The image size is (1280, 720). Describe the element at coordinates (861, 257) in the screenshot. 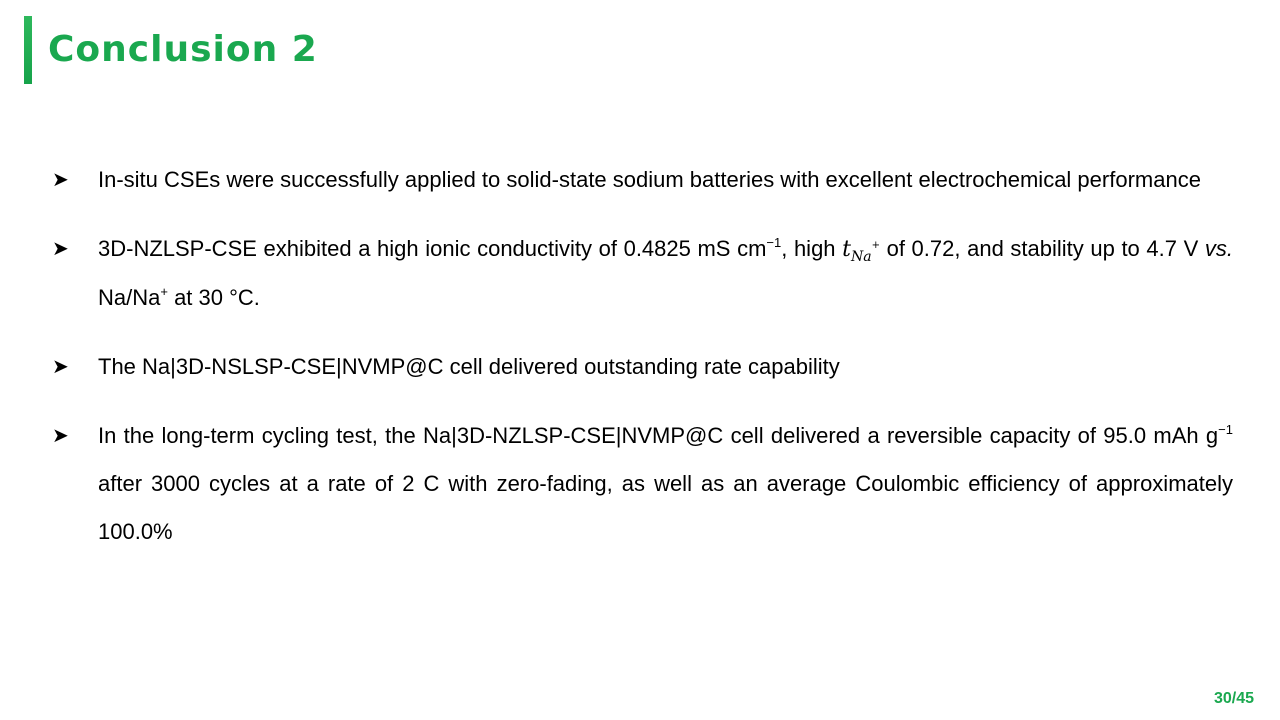

I see `math-subscript: Na` at that location.